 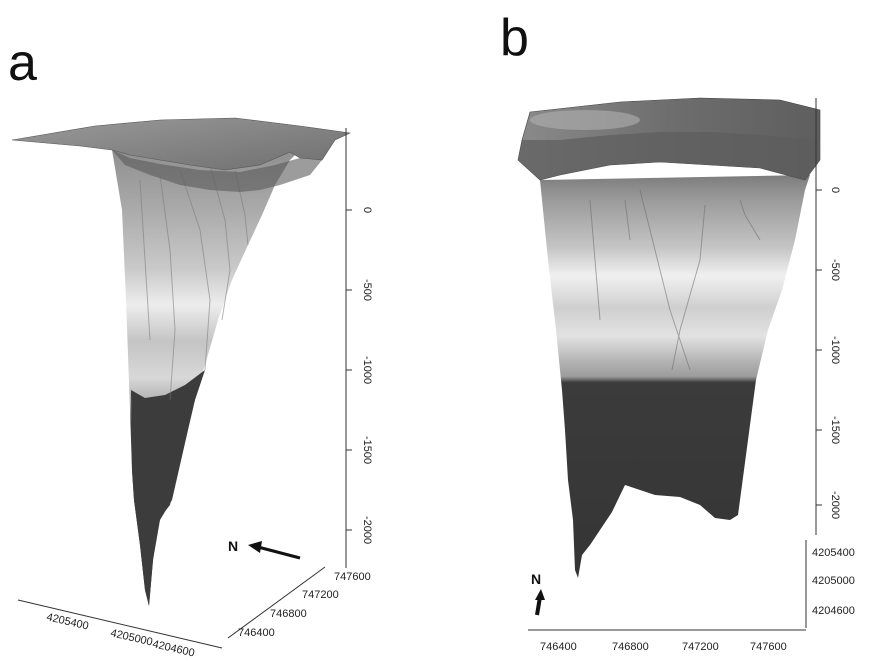 I want to click on panel-a-north-arrow: N, so click(x=264, y=549).